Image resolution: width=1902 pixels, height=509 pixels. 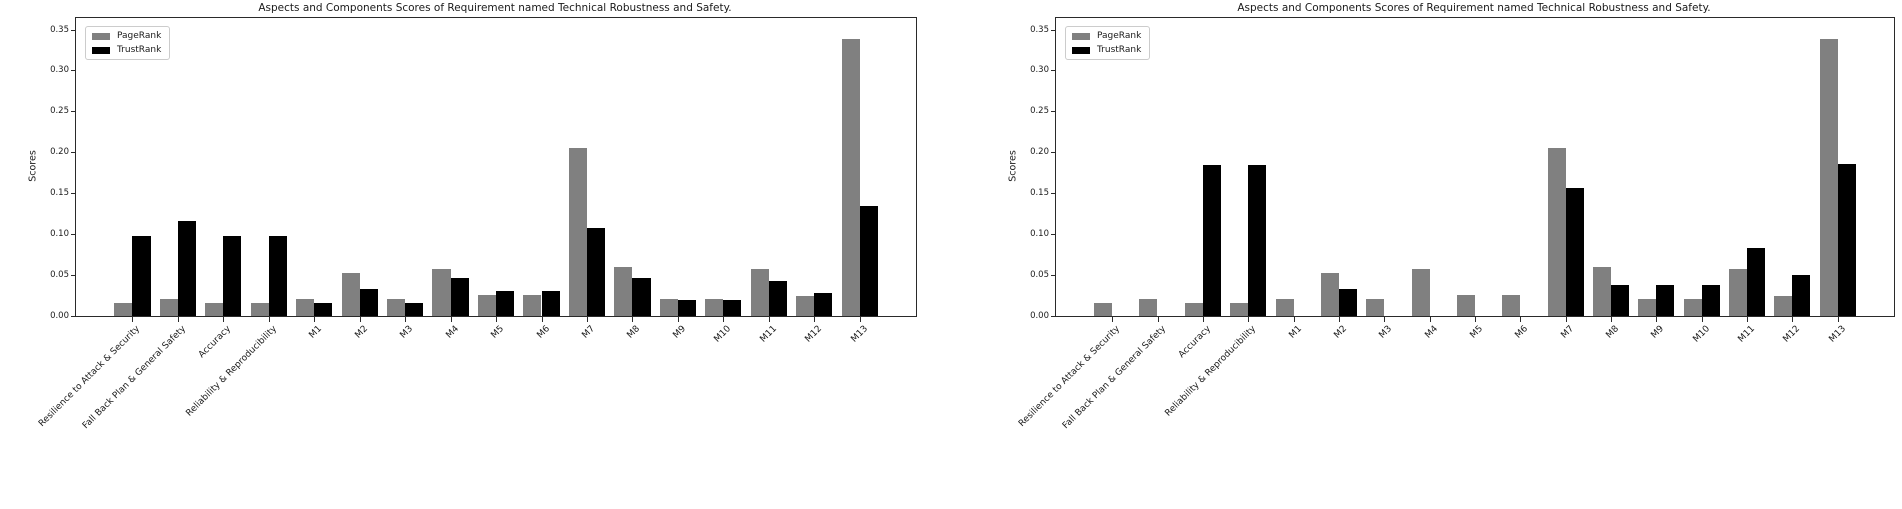 What do you see at coordinates (668, 307) in the screenshot?
I see `bar-pagerank-m9` at bounding box center [668, 307].